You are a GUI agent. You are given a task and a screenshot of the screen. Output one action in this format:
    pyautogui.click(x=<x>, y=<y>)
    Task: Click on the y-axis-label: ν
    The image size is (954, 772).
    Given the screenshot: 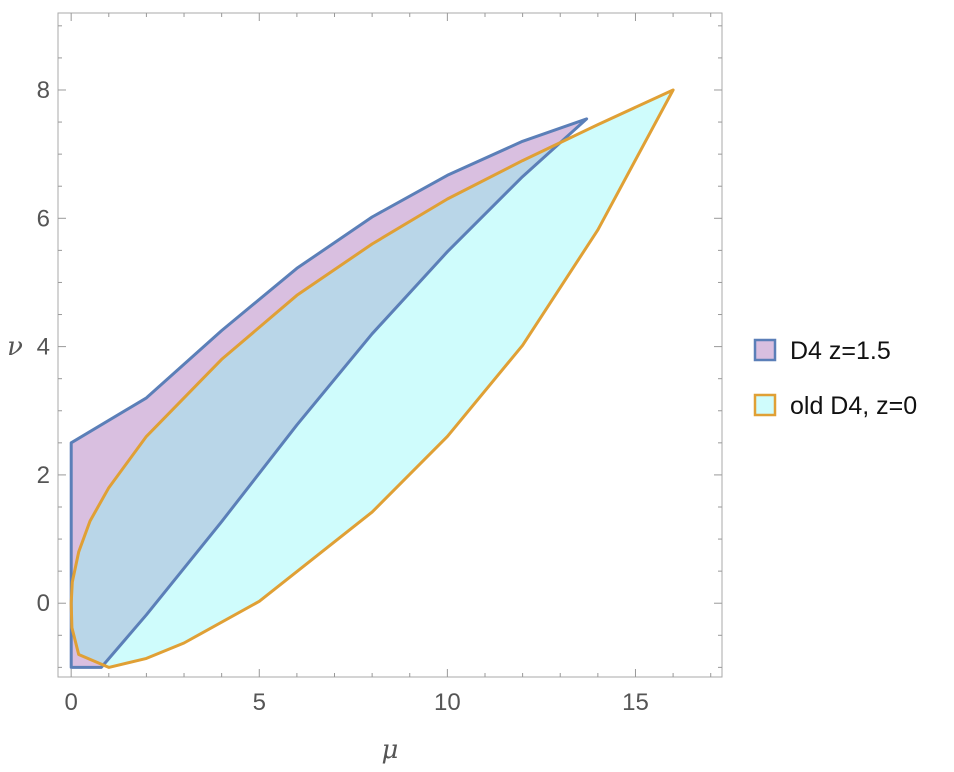 What is the action you would take?
    pyautogui.click(x=15, y=347)
    